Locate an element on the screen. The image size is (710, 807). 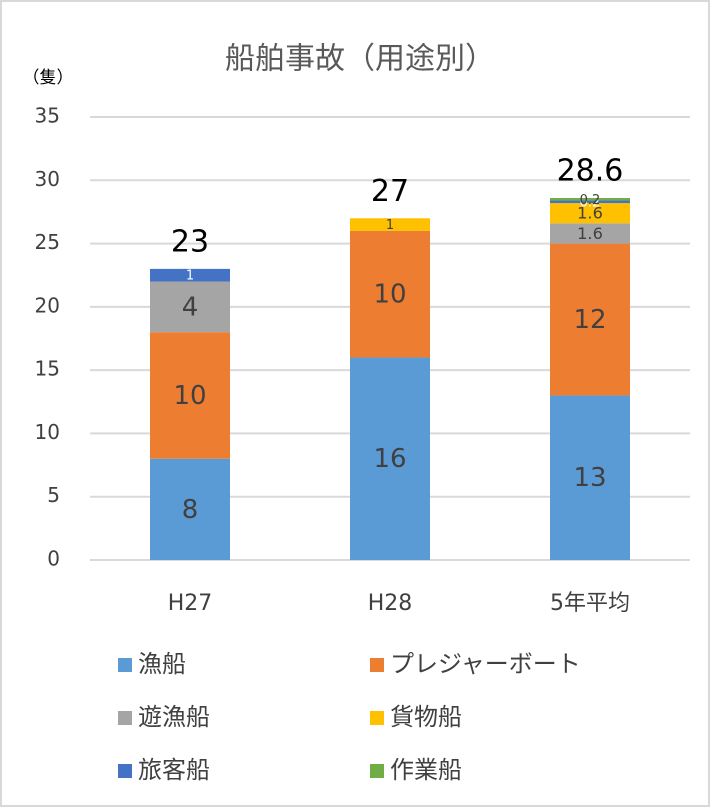
data-label: 8 is located at coordinates (190, 510).